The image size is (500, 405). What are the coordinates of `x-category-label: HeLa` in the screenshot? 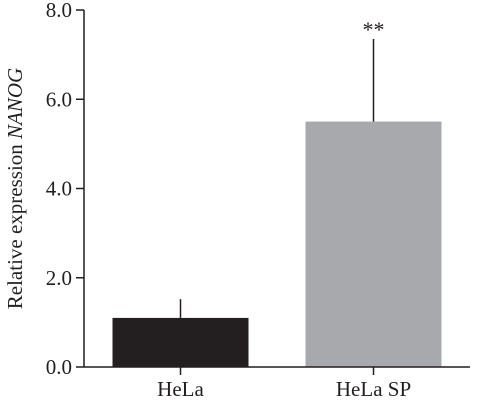 It's located at (180, 389).